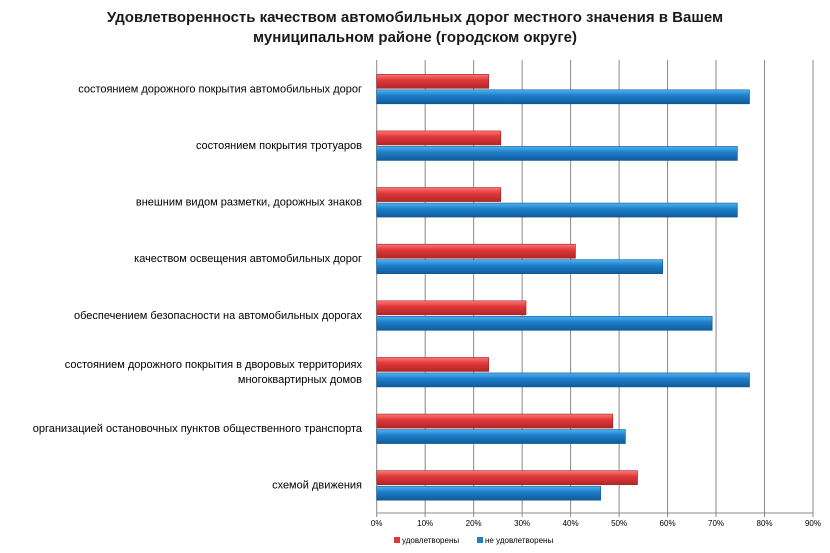 The image size is (830, 553). Describe the element at coordinates (668, 523) in the screenshot. I see `x-tick-label: 60%` at that location.